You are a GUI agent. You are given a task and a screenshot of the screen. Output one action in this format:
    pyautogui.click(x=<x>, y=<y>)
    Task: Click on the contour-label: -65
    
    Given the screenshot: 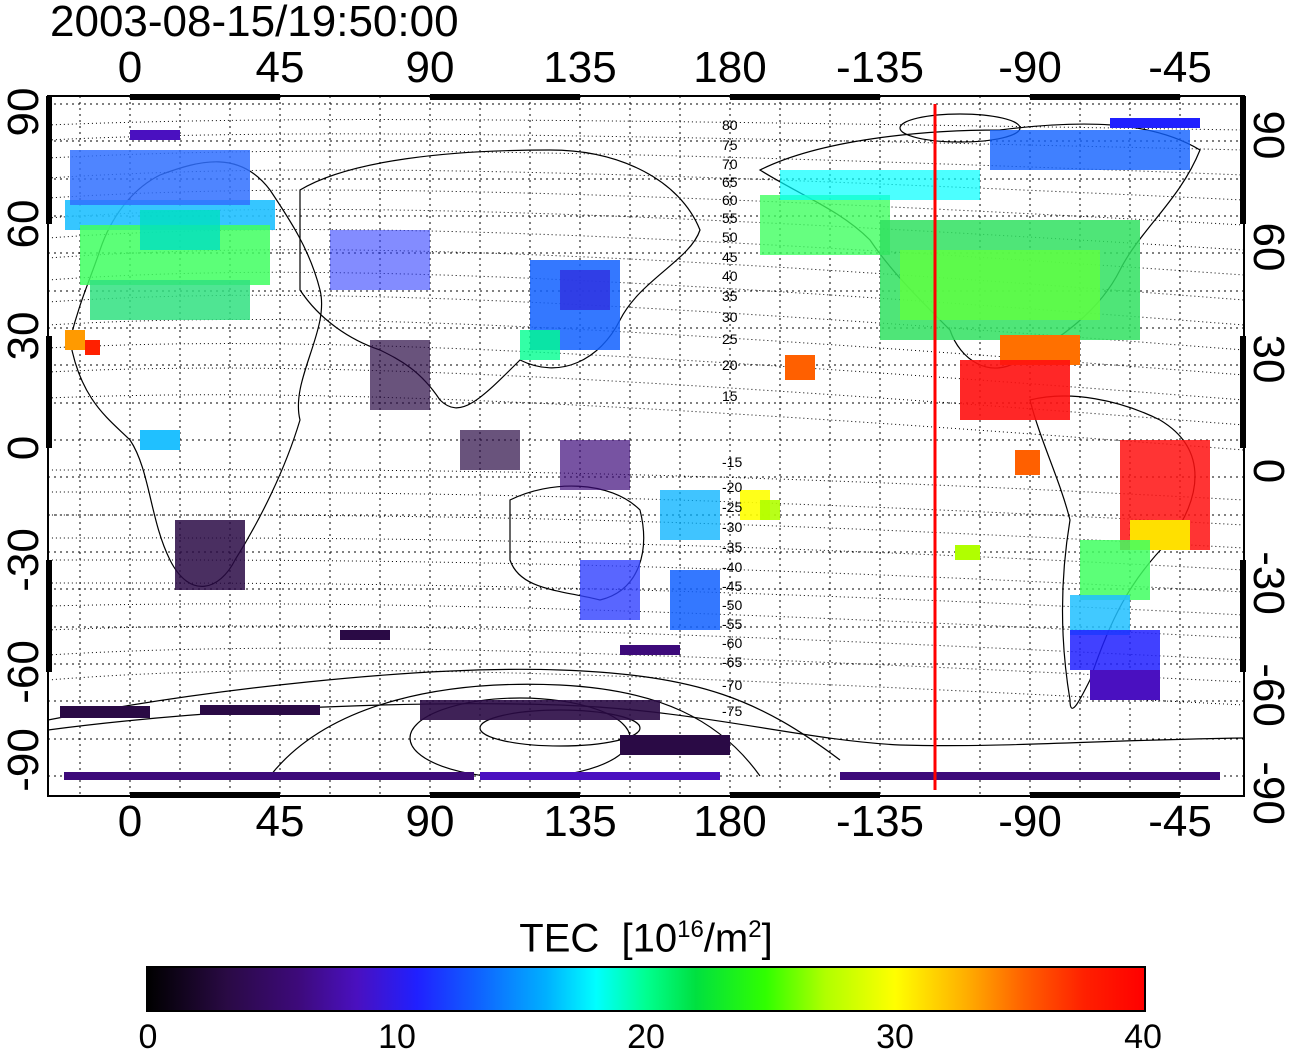 What is the action you would take?
    pyautogui.click(x=732, y=662)
    